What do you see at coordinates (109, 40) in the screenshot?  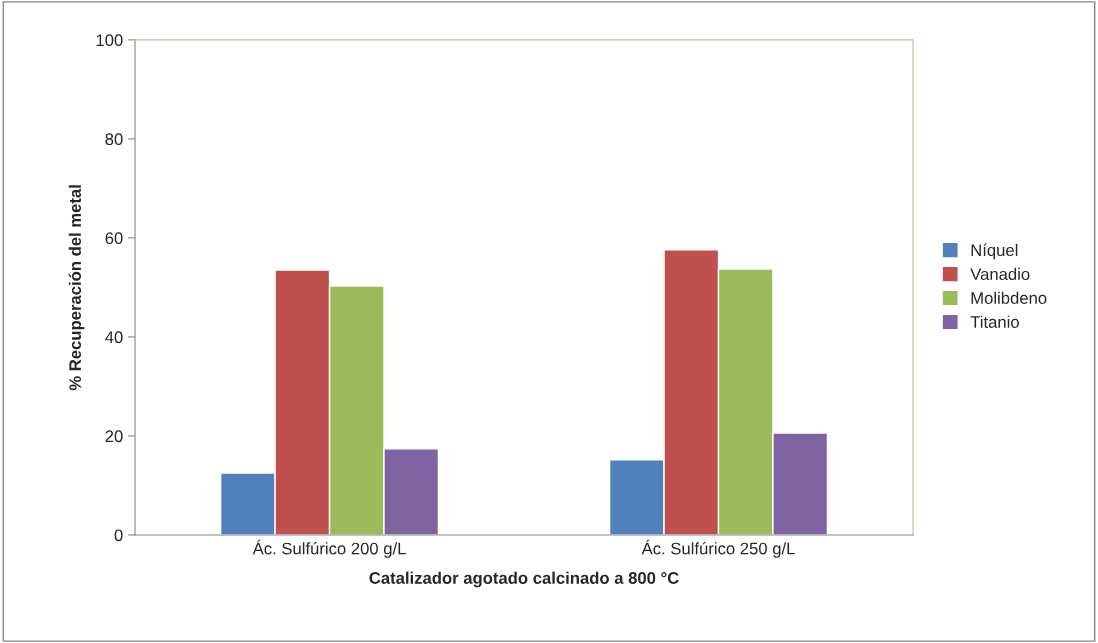 I see `y-tick-label: 100` at bounding box center [109, 40].